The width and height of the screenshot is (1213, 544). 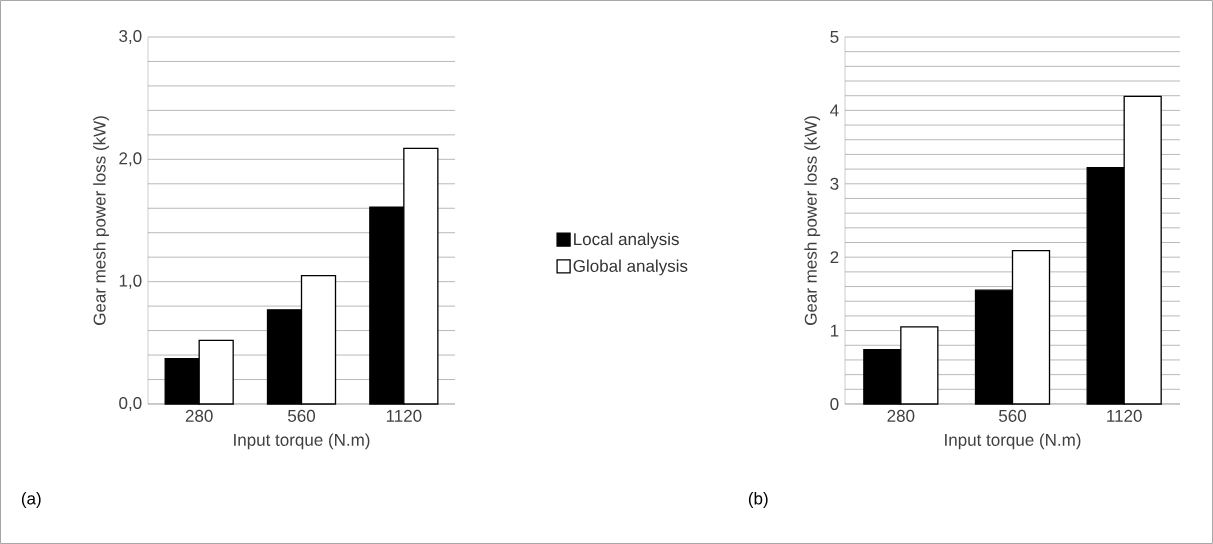 What do you see at coordinates (130, 404) in the screenshot?
I see `y-tick-label: 0,0` at bounding box center [130, 404].